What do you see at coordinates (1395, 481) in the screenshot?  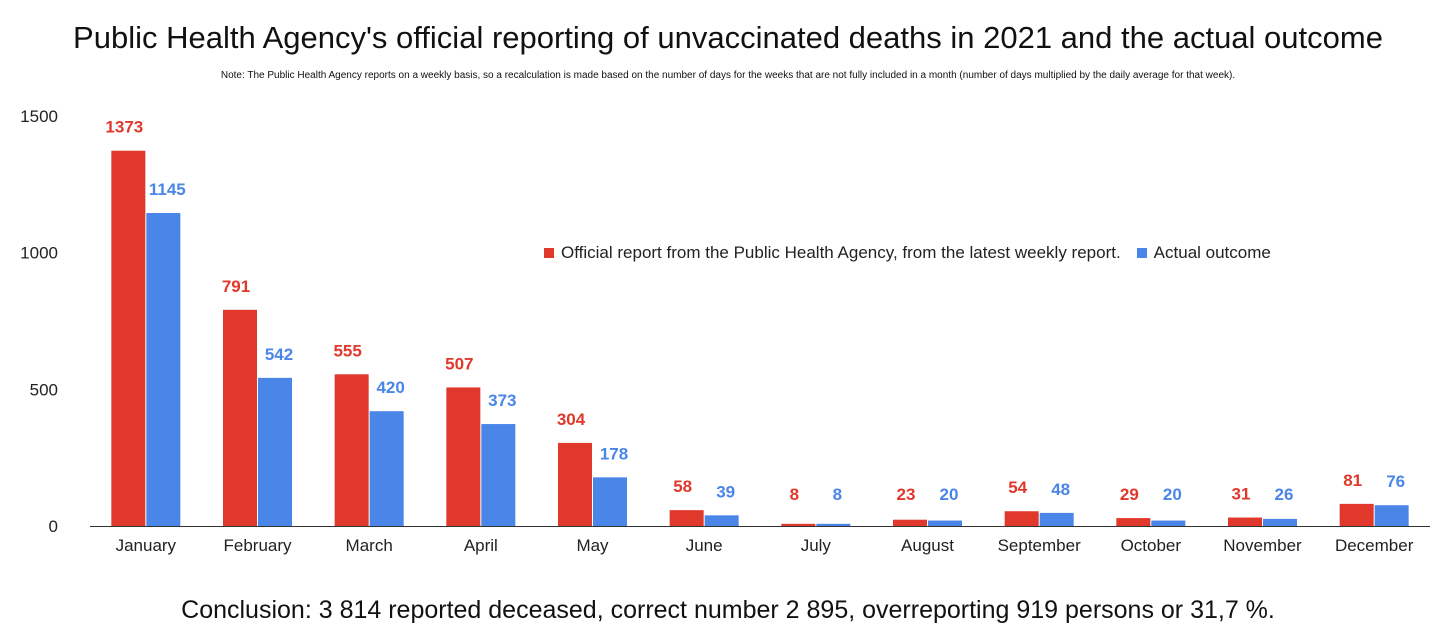 I see `data-label-actual: 76` at bounding box center [1395, 481].